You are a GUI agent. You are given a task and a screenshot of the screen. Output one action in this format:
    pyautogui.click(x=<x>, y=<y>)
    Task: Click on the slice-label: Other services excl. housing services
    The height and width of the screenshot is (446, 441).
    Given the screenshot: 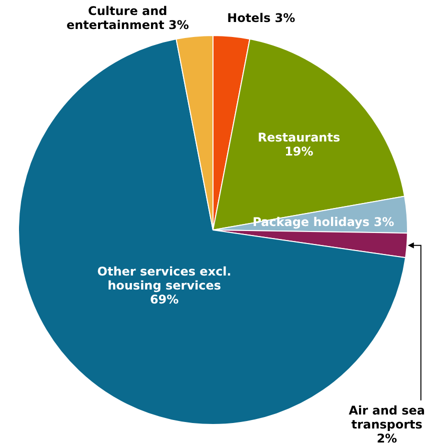 What is the action you would take?
    pyautogui.click(x=164, y=278)
    